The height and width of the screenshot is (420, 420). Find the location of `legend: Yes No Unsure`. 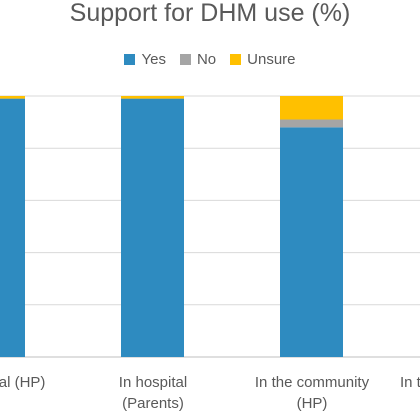

legend: Yes No Unsure is located at coordinates (210, 59).